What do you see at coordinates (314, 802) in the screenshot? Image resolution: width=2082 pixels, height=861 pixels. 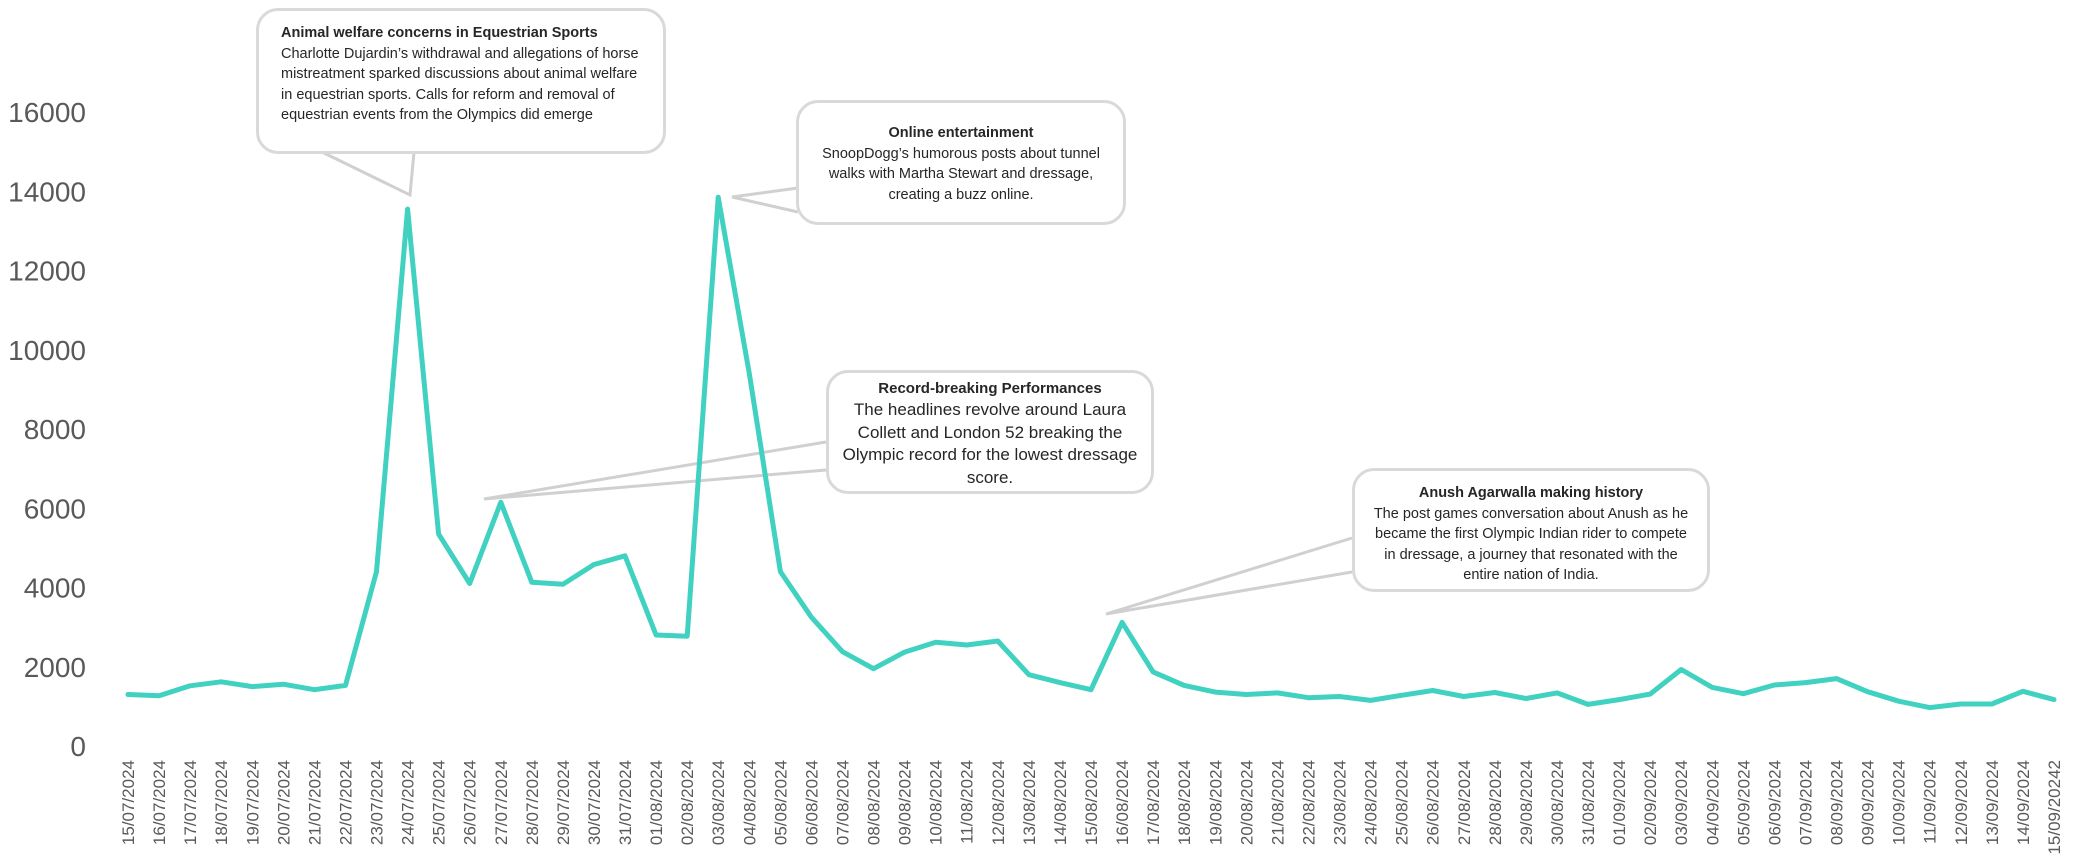 I see `x-tick-label: 21/07/2024` at bounding box center [314, 802].